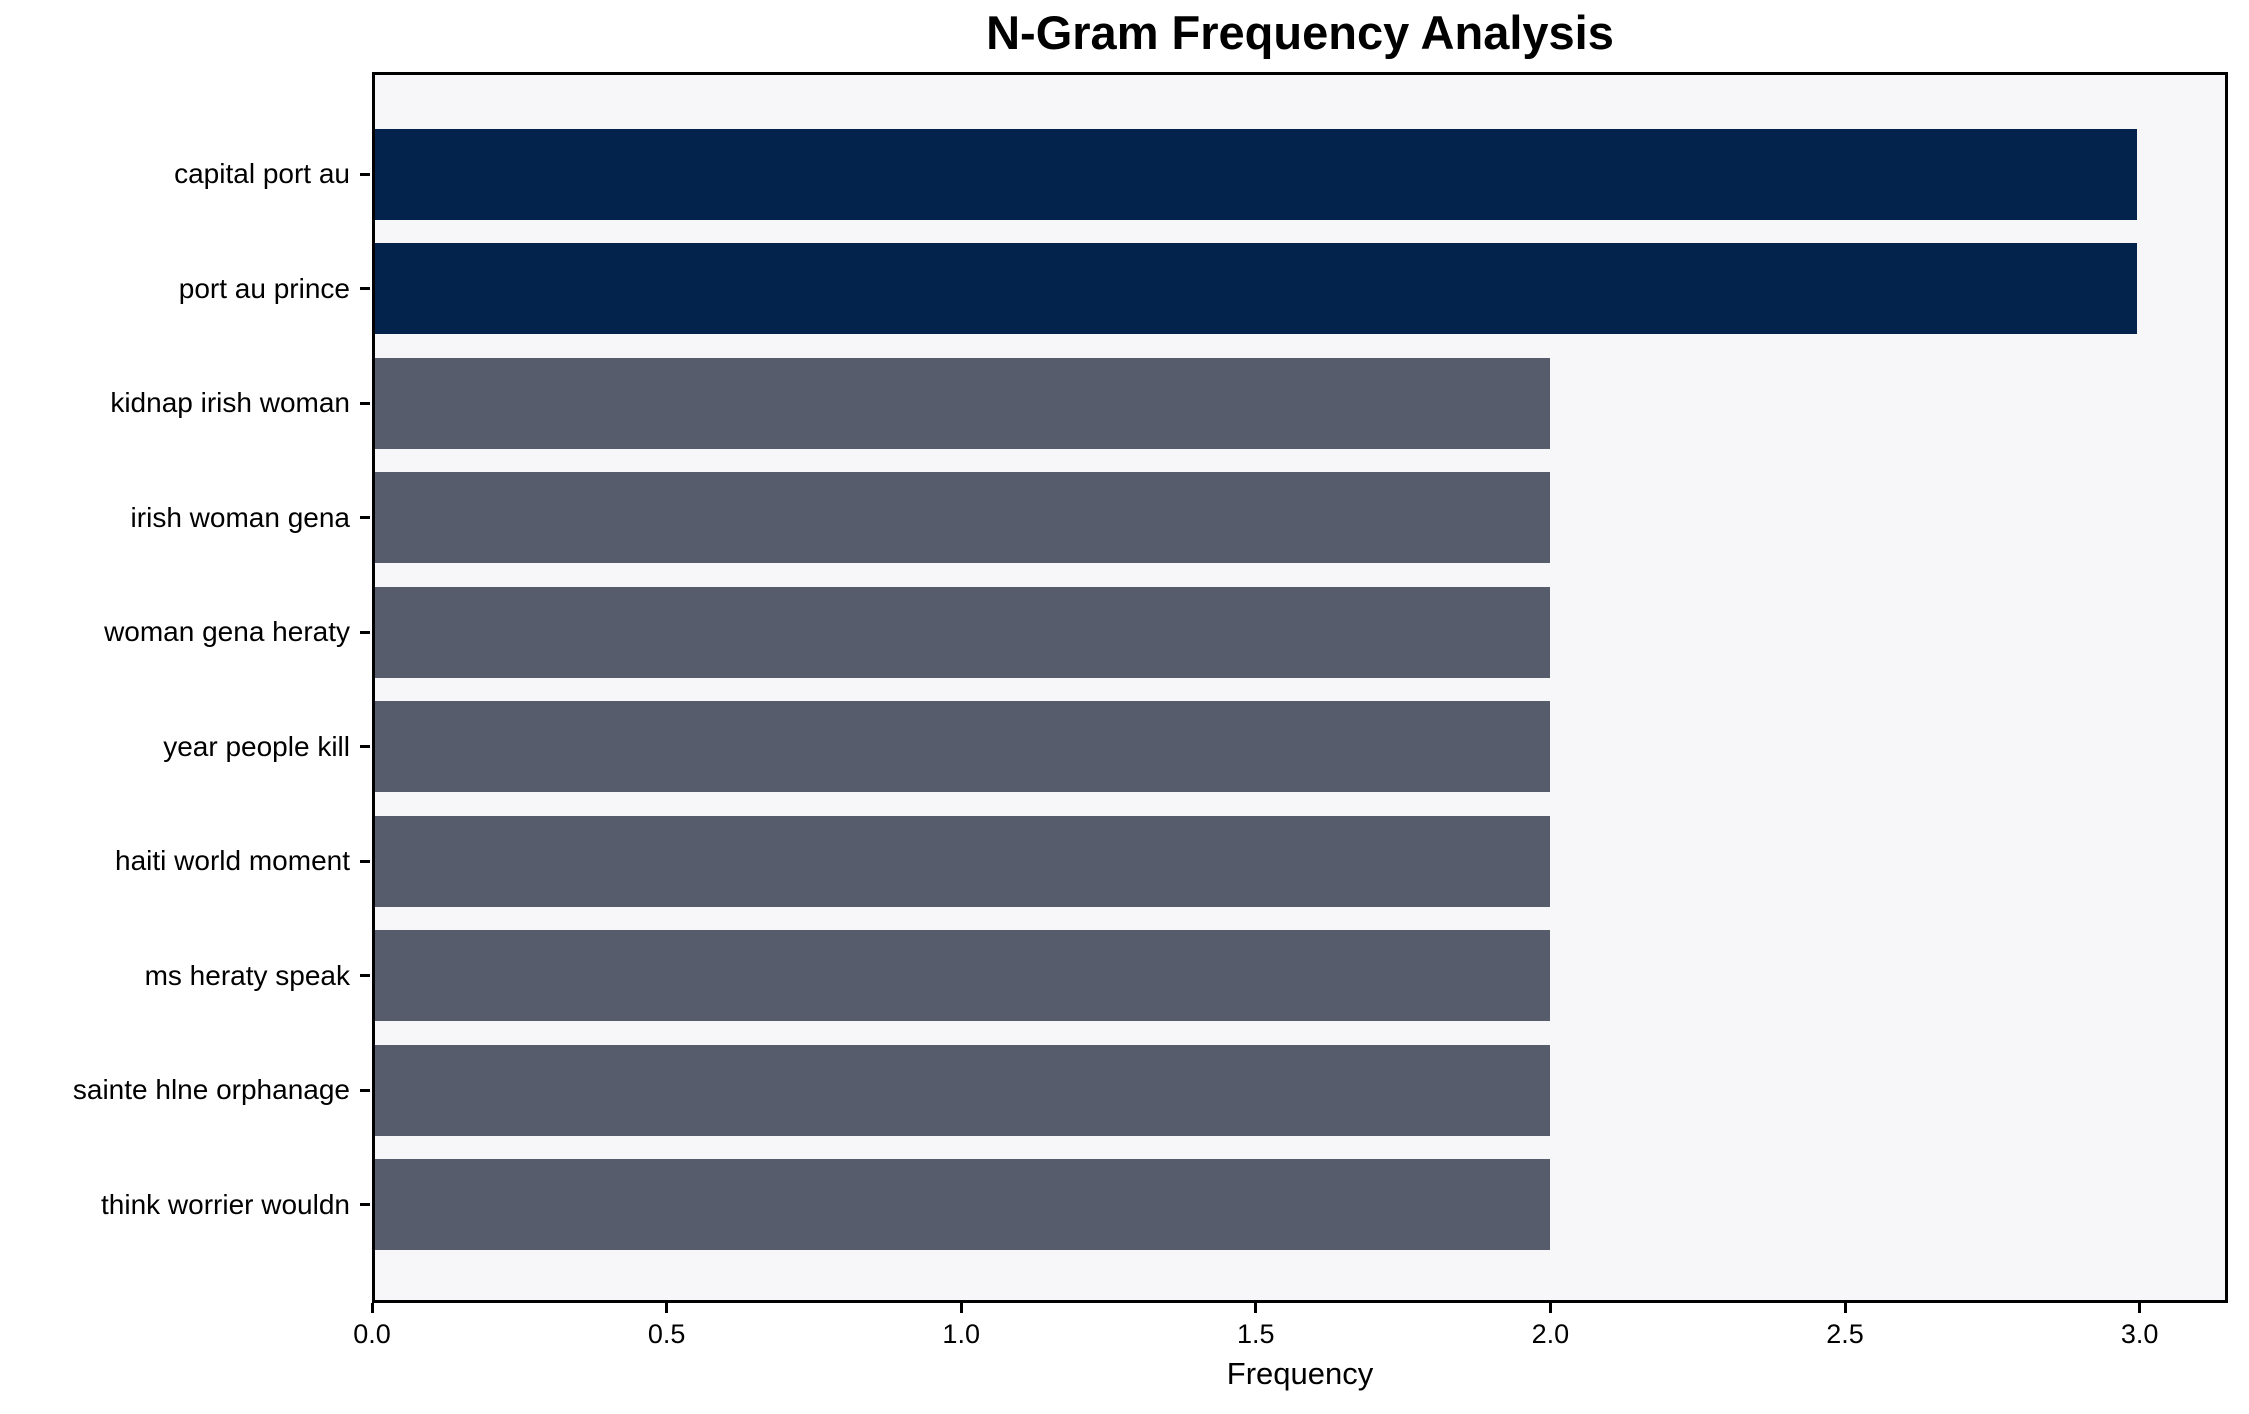 The image size is (2249, 1414). I want to click on y-tick-label-think-worrier-wouldn: think worrier wouldn, so click(225, 1204).